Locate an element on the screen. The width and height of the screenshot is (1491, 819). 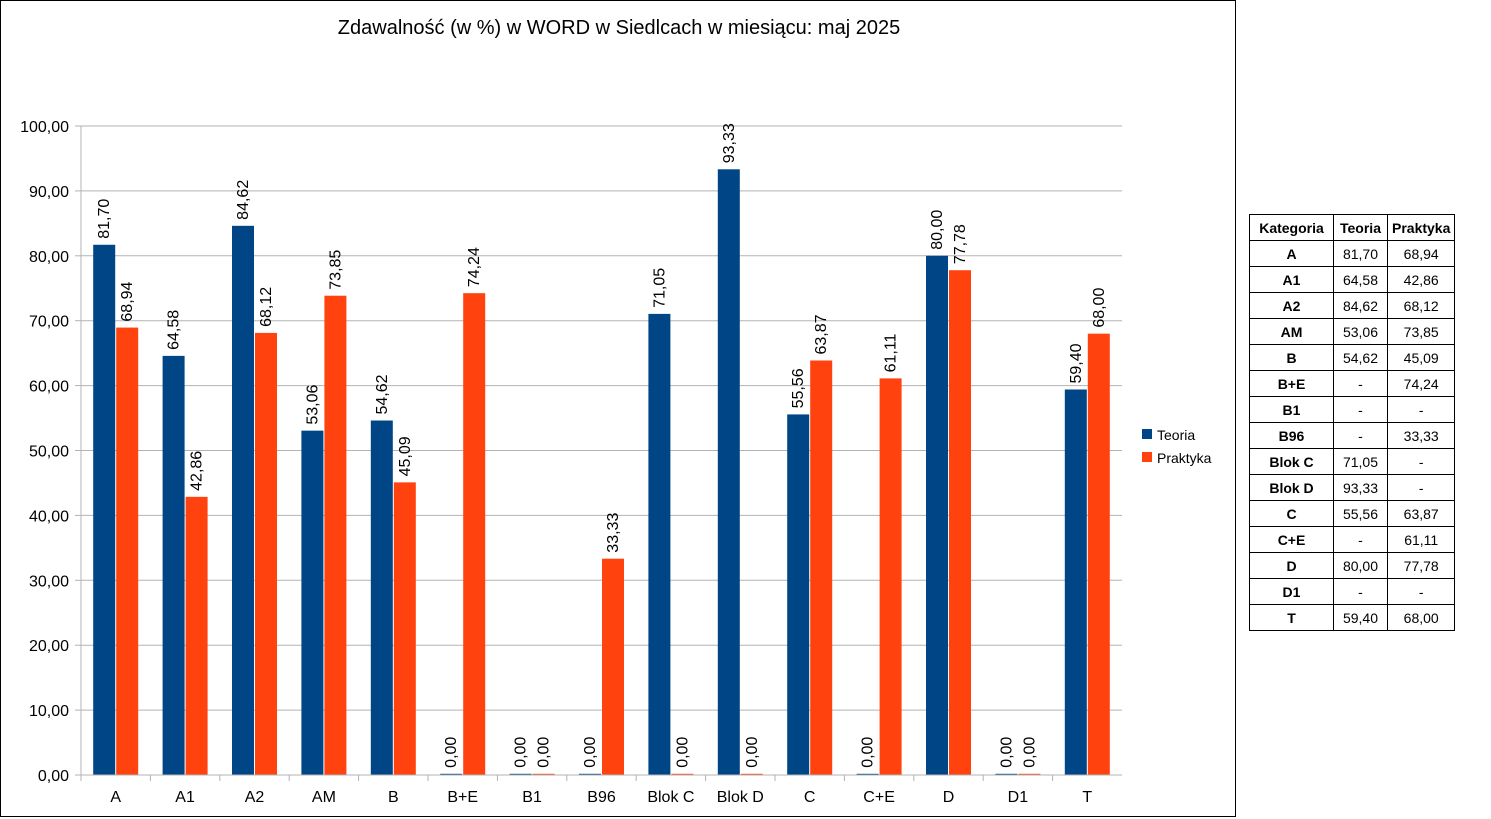
praktyka-cell: 61,11 is located at coordinates (1421, 539).